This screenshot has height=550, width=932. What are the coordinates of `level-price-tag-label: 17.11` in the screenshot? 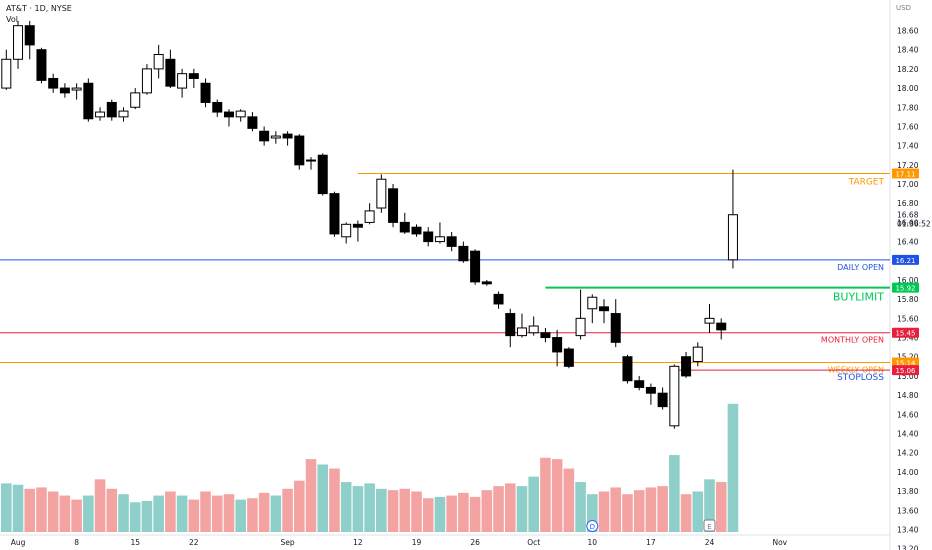 It's located at (905, 174).